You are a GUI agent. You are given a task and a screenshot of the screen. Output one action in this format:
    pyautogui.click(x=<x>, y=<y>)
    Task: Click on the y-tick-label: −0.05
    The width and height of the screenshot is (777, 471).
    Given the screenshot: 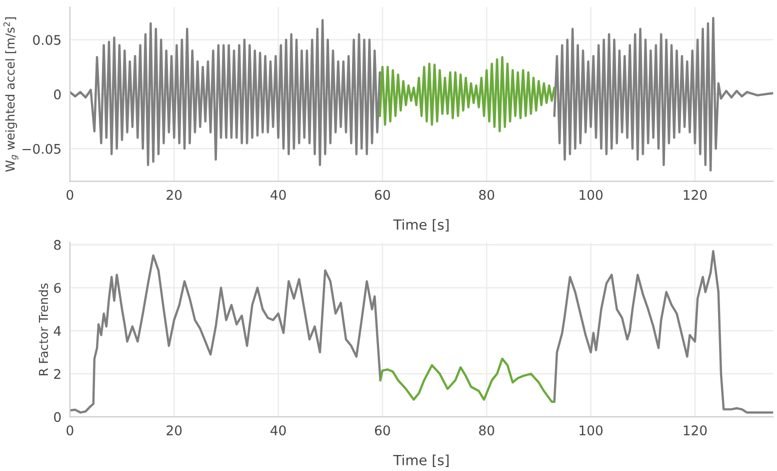 What is the action you would take?
    pyautogui.click(x=41, y=149)
    